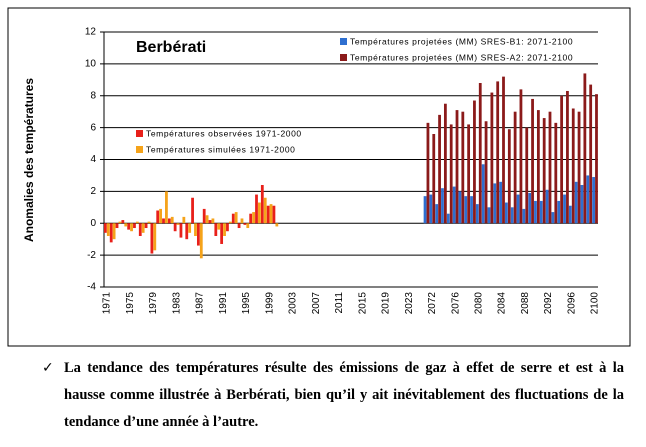  Describe the element at coordinates (153, 303) in the screenshot. I see `x-tick-label: 1979` at that location.